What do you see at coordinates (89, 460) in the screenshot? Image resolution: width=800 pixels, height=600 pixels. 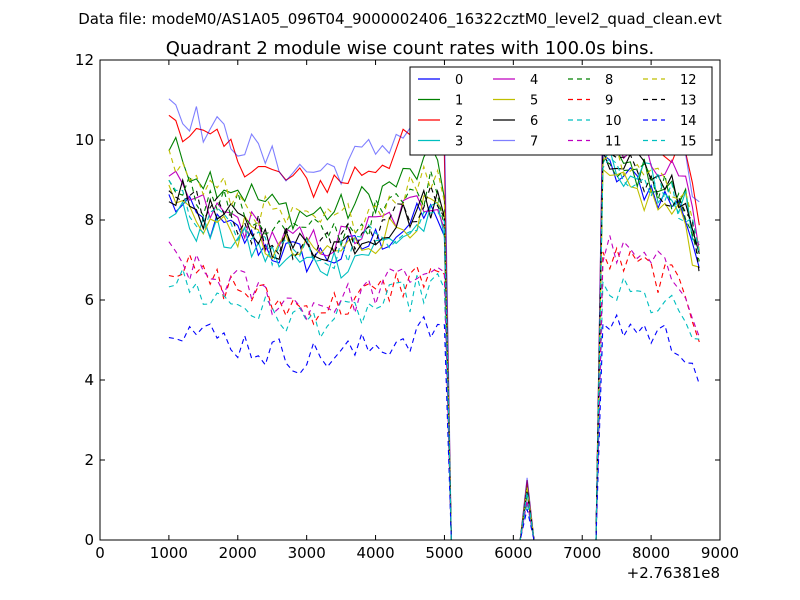 I see `y-tick-label: 2` at bounding box center [89, 460].